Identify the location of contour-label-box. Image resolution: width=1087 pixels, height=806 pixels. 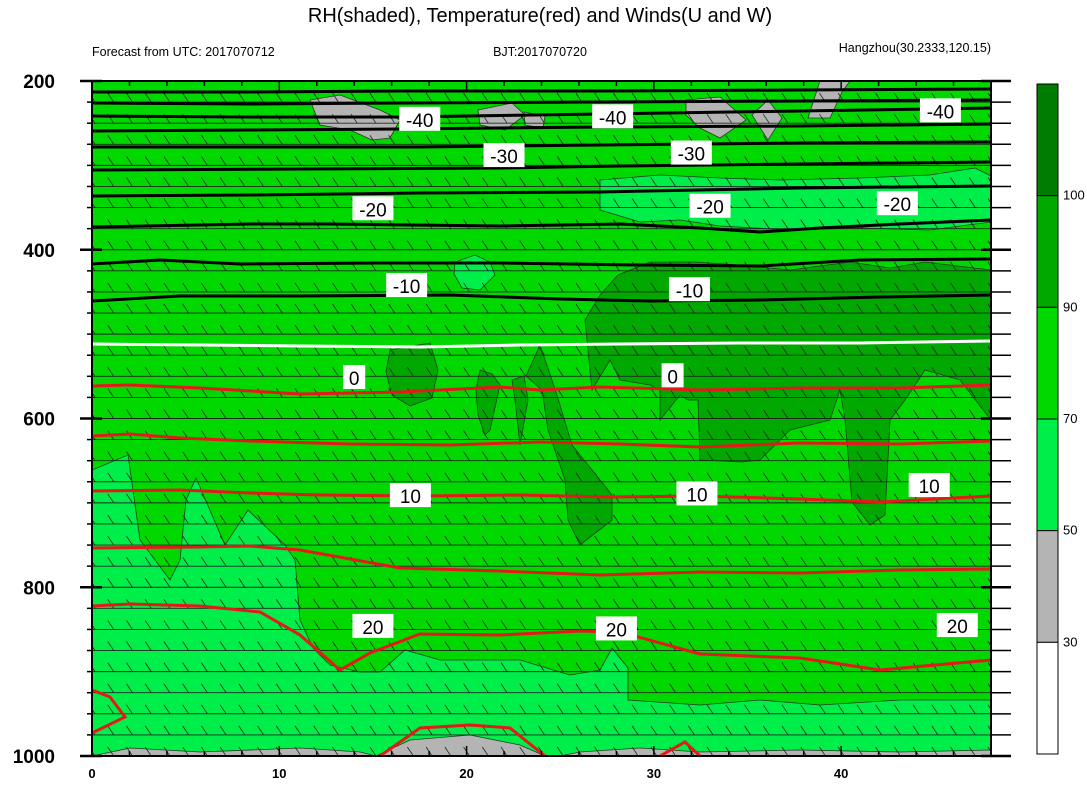
(410, 495).